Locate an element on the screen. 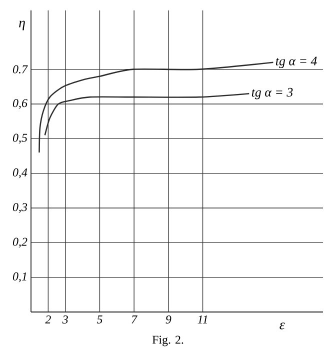 The width and height of the screenshot is (336, 354). y-tick-label: 0,4 is located at coordinates (20, 173).